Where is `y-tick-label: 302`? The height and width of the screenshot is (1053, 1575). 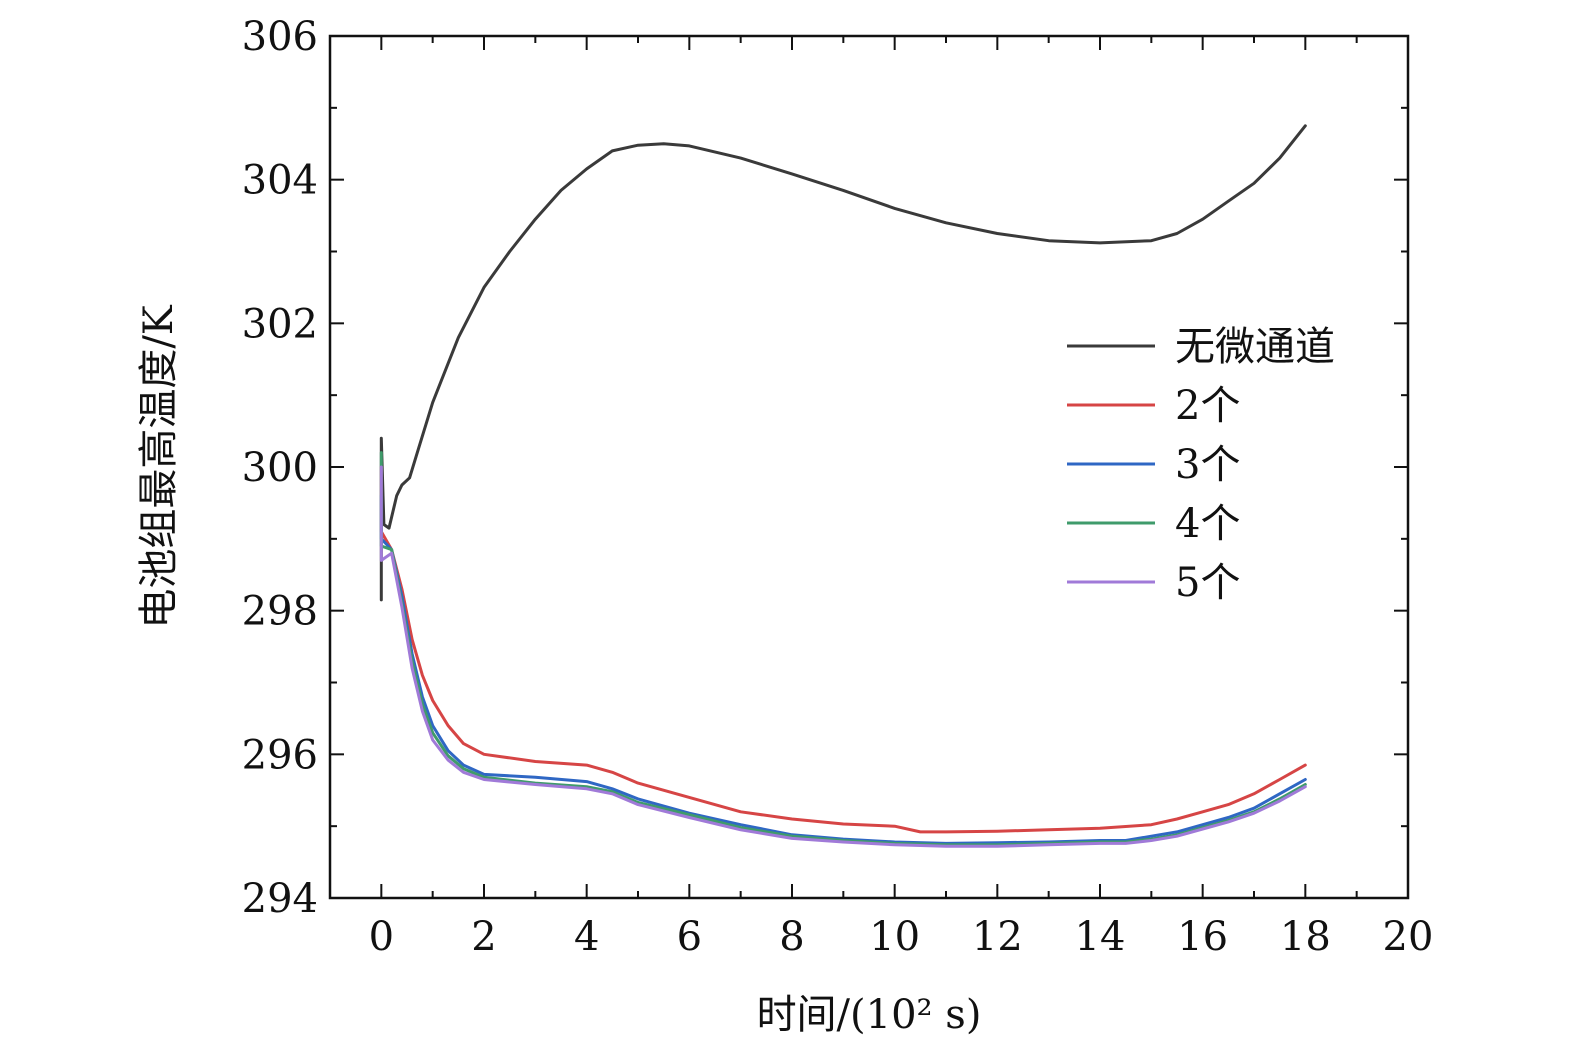
y-tick-label: 302 is located at coordinates (280, 324).